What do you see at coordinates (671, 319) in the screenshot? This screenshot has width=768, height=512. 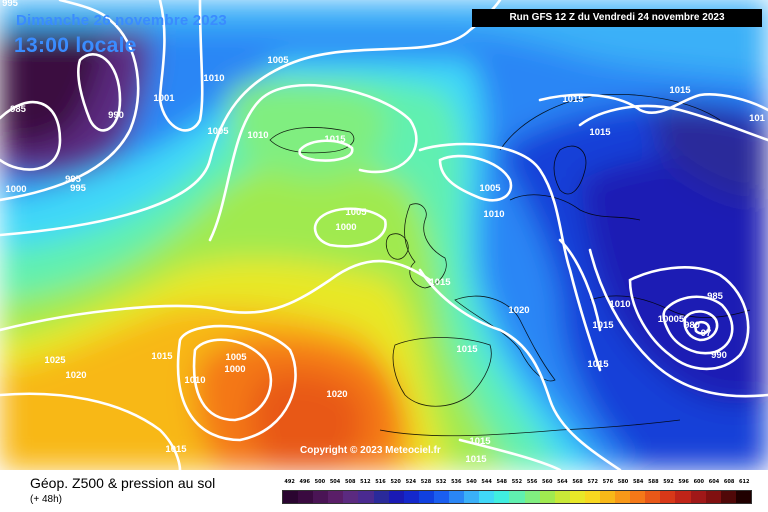 I see `pressure-label: 10005` at bounding box center [671, 319].